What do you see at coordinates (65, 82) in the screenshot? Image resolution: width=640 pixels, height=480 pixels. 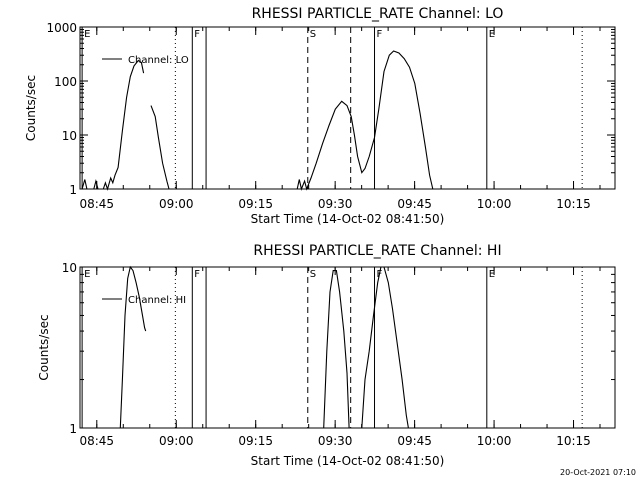 I see `y-tick-label-100: 100` at bounding box center [65, 82].